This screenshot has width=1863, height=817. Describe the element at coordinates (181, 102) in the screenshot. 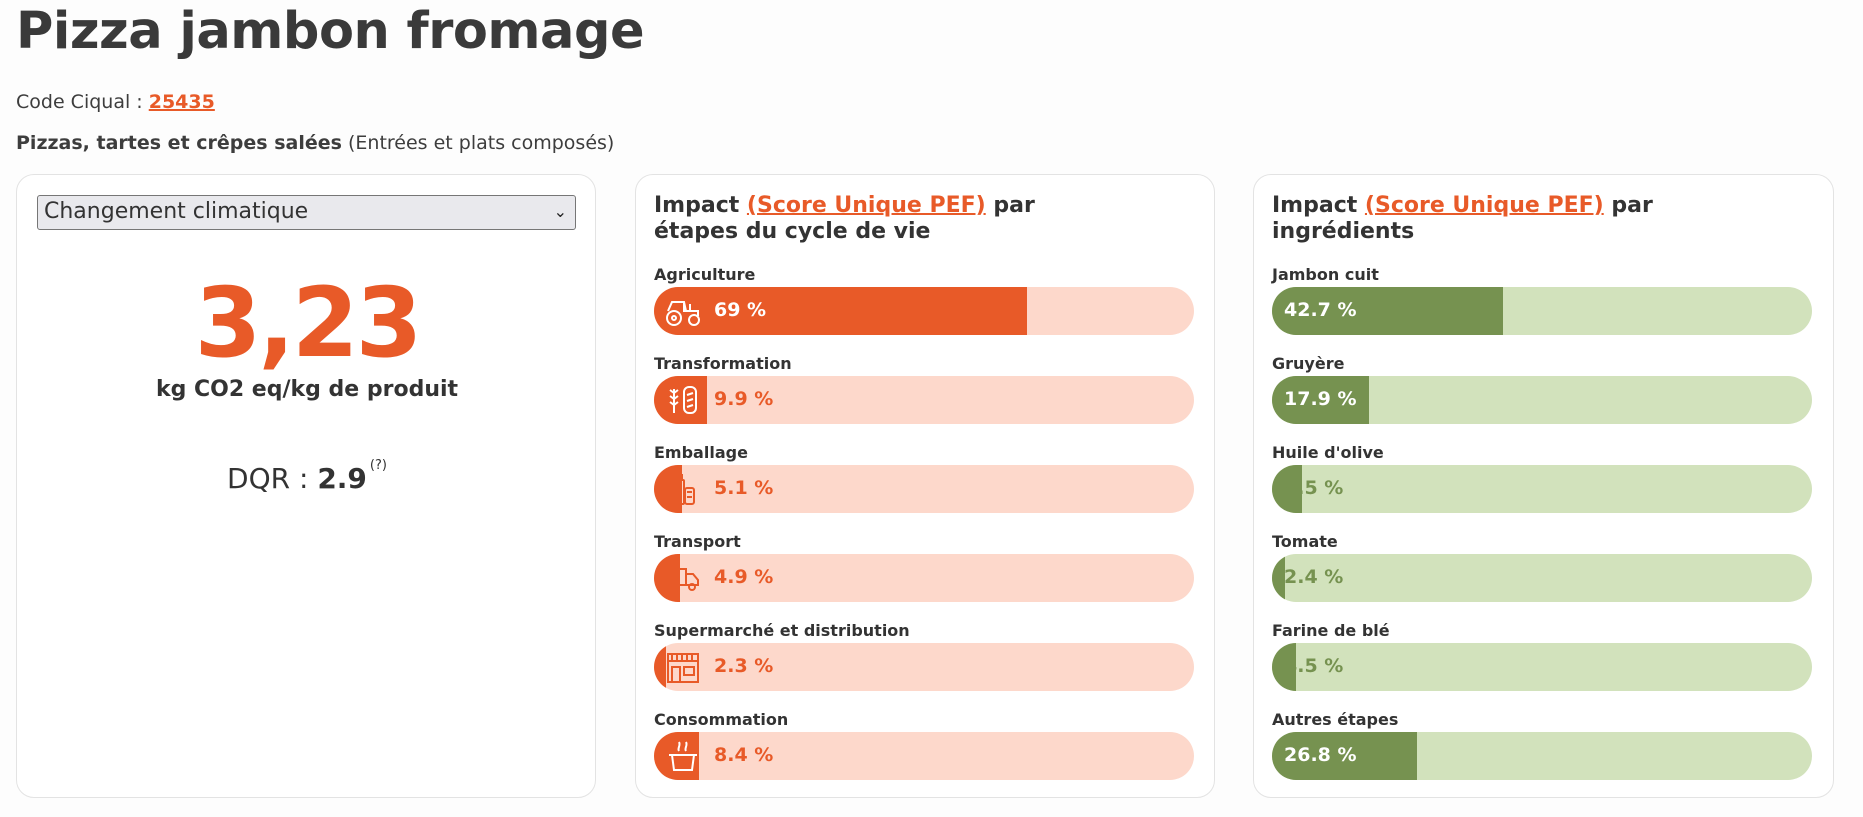

I see `ciqual-code-link: 25435` at that location.